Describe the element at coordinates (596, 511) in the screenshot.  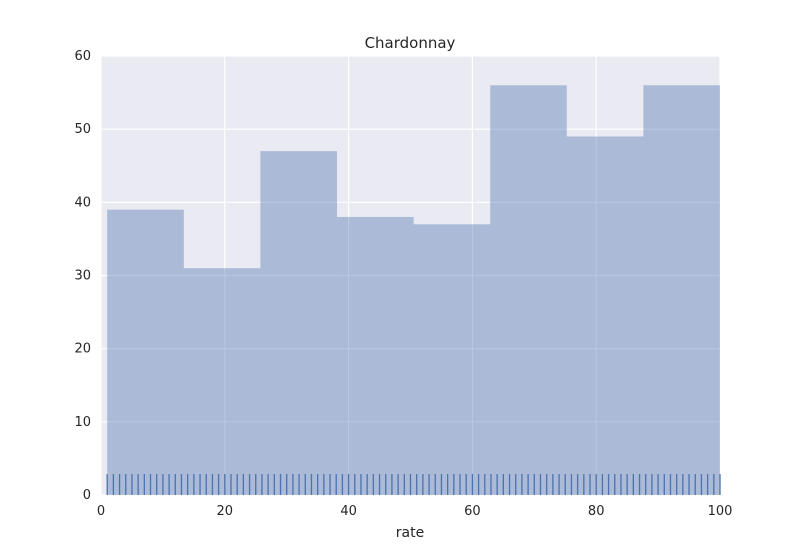
I see `x-tick-label: 80` at that location.